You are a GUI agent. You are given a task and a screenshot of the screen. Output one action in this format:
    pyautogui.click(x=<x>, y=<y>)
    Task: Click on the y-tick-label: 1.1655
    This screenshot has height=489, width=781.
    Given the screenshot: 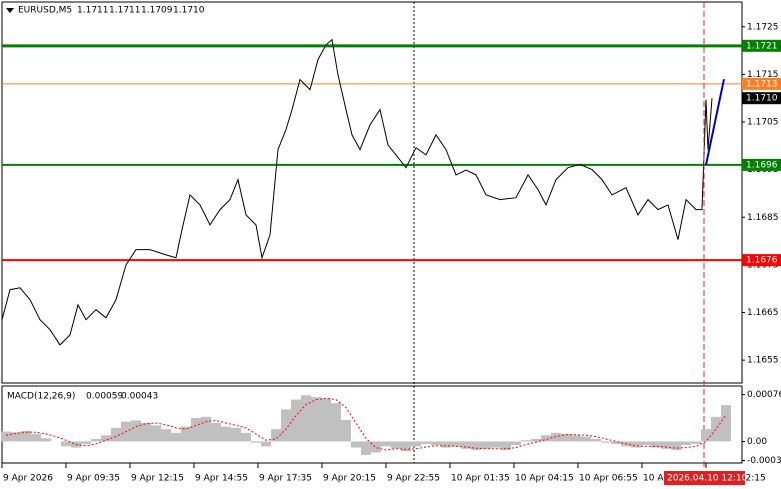 What is the action you would take?
    pyautogui.click(x=763, y=361)
    